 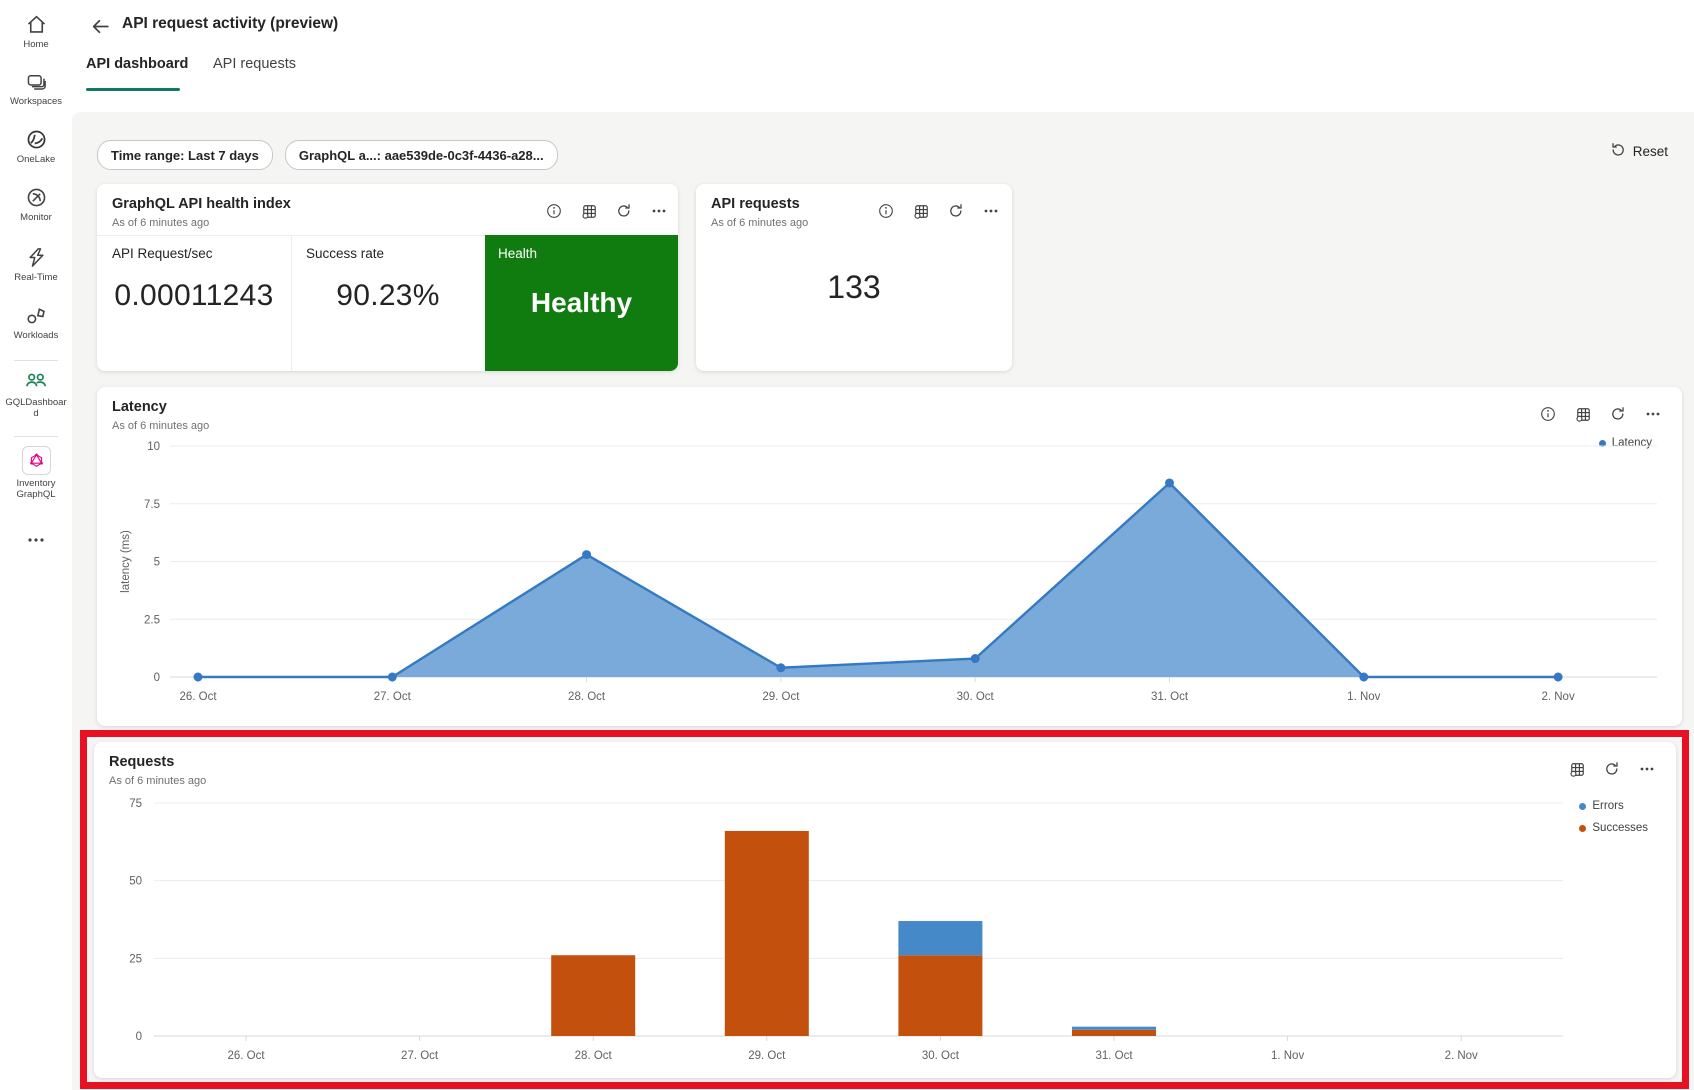 I want to click on health-status-value: Healthy, so click(x=581, y=302).